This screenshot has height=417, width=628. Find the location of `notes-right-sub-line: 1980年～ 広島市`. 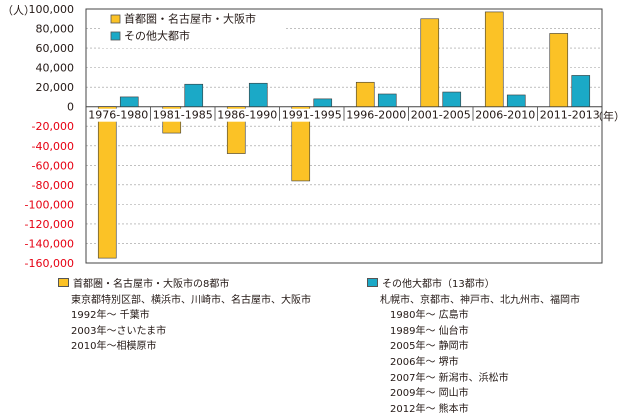

notes-right-sub-line: 1980年～ 広島市 is located at coordinates (429, 316).